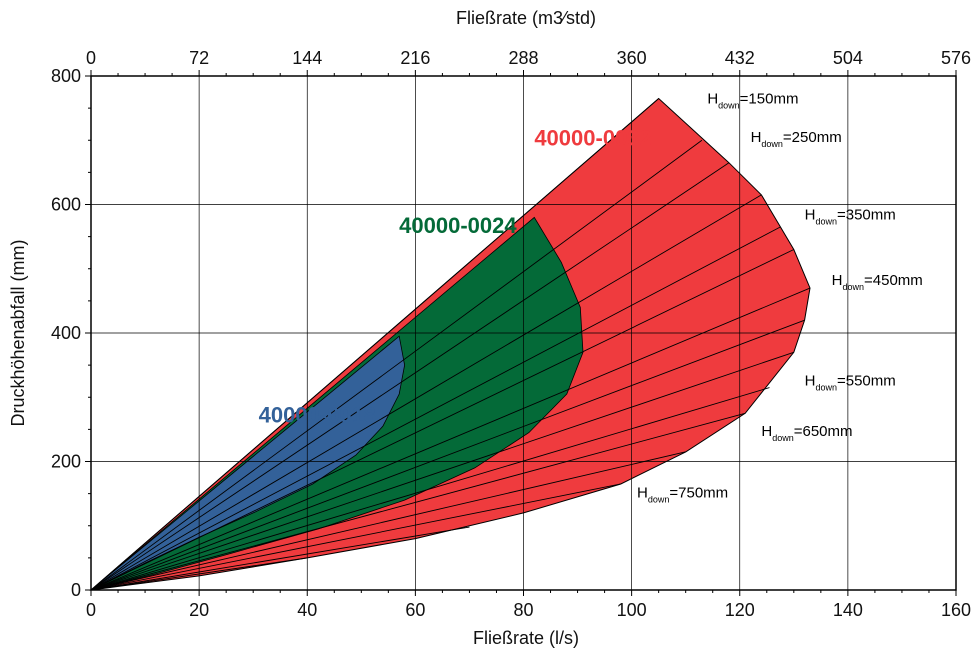 The image size is (974, 654). I want to click on y-tick-label: 800, so click(66, 76).